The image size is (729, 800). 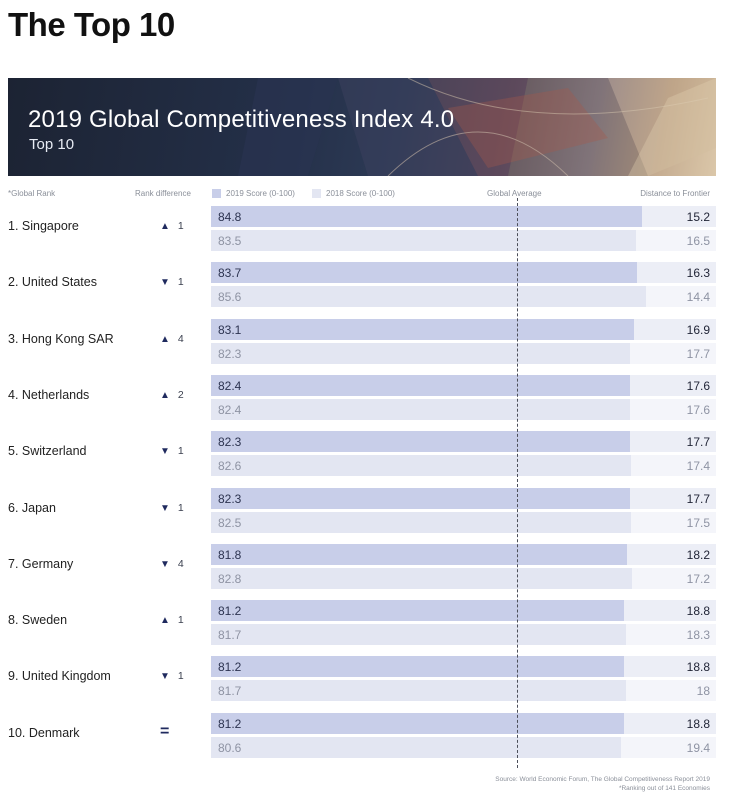 I want to click on score-2018-label: 82.6, so click(x=230, y=466).